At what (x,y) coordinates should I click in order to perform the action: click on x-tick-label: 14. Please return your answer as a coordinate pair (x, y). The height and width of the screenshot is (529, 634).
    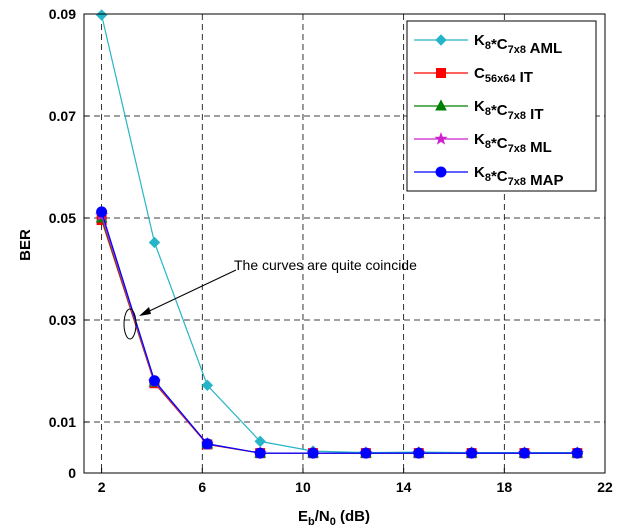
    Looking at the image, I should click on (404, 487).